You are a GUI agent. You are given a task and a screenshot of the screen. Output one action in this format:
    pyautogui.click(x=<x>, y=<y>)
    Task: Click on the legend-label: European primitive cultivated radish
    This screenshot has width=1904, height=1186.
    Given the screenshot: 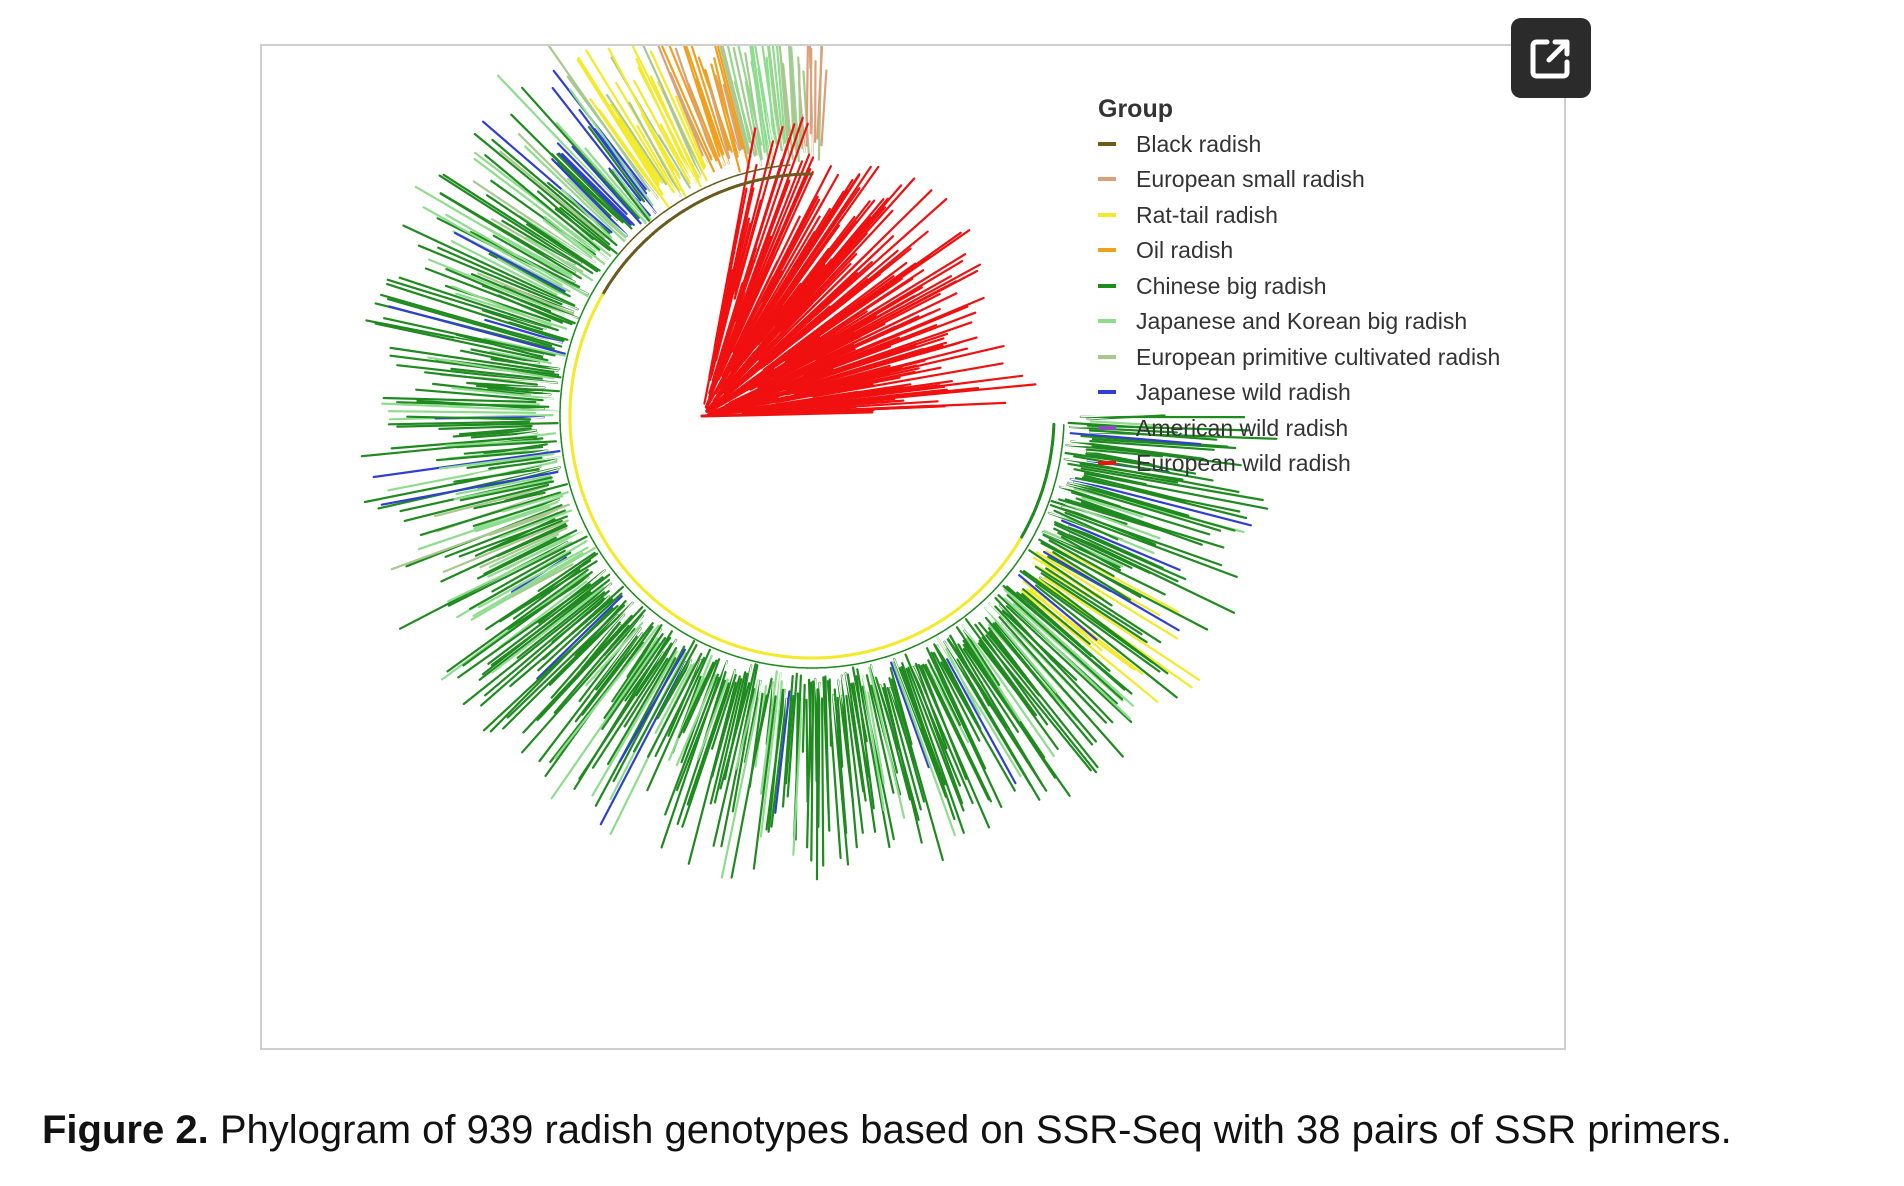 What is the action you would take?
    pyautogui.click(x=1318, y=356)
    